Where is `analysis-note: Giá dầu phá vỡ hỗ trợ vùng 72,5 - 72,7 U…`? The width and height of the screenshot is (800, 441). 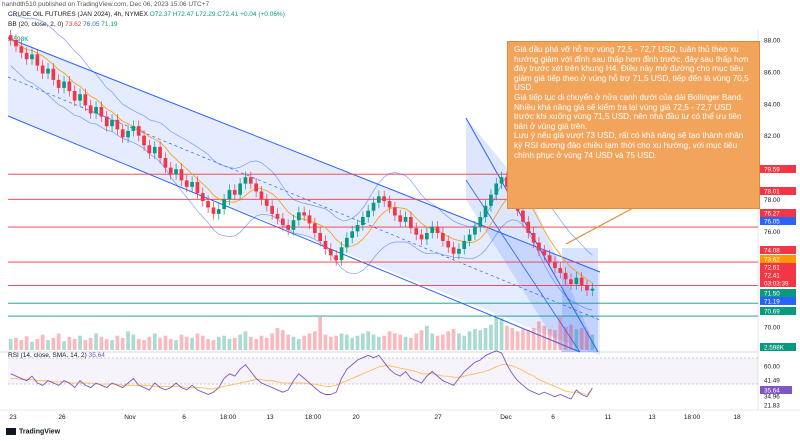
analysis-note: Giá dầu phá vỡ hỗ trợ vùng 72,5 - 72,7 U… is located at coordinates (633, 125).